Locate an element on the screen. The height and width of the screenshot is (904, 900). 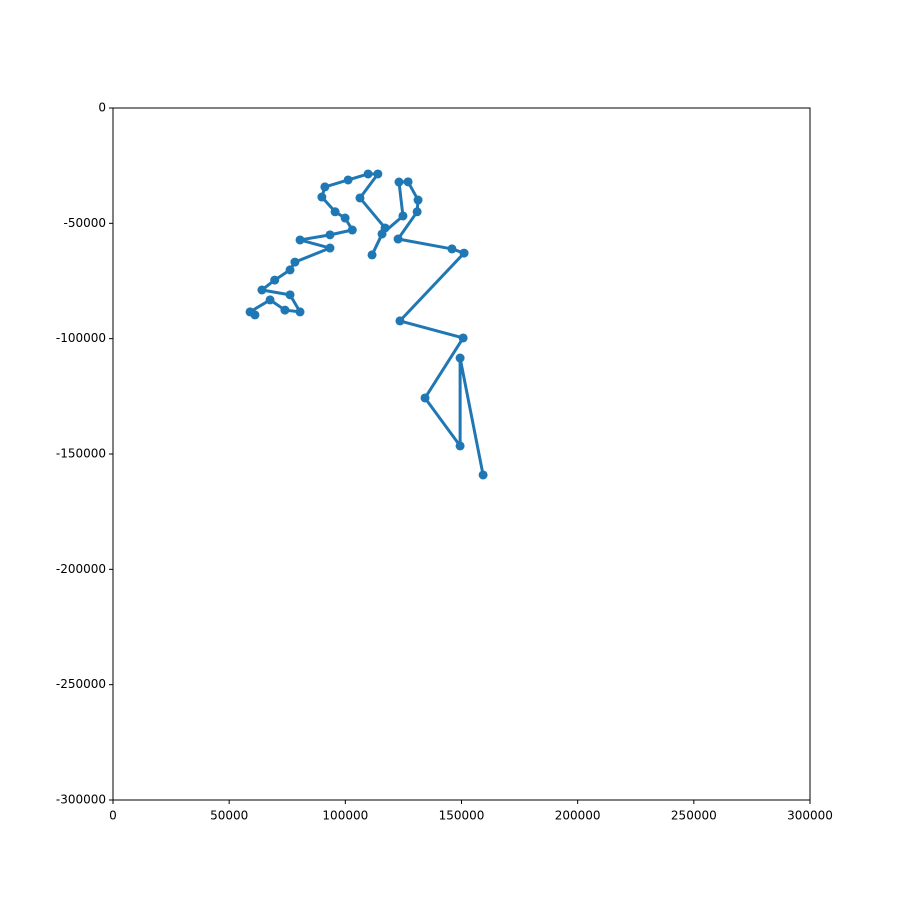
x-tick-label: 300000 is located at coordinates (810, 816).